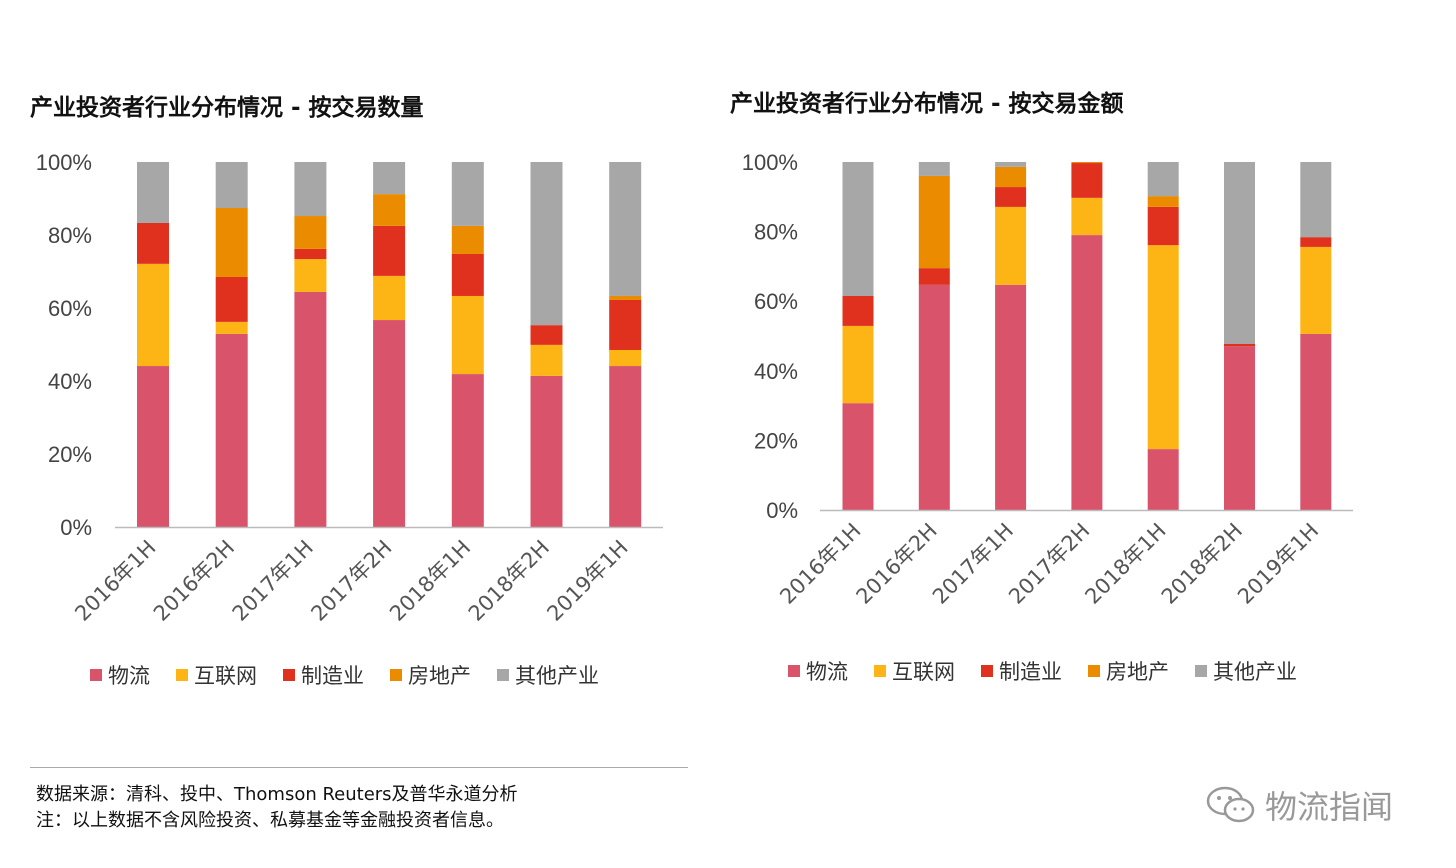  I want to click on legend-item: 物流, so click(120, 675).